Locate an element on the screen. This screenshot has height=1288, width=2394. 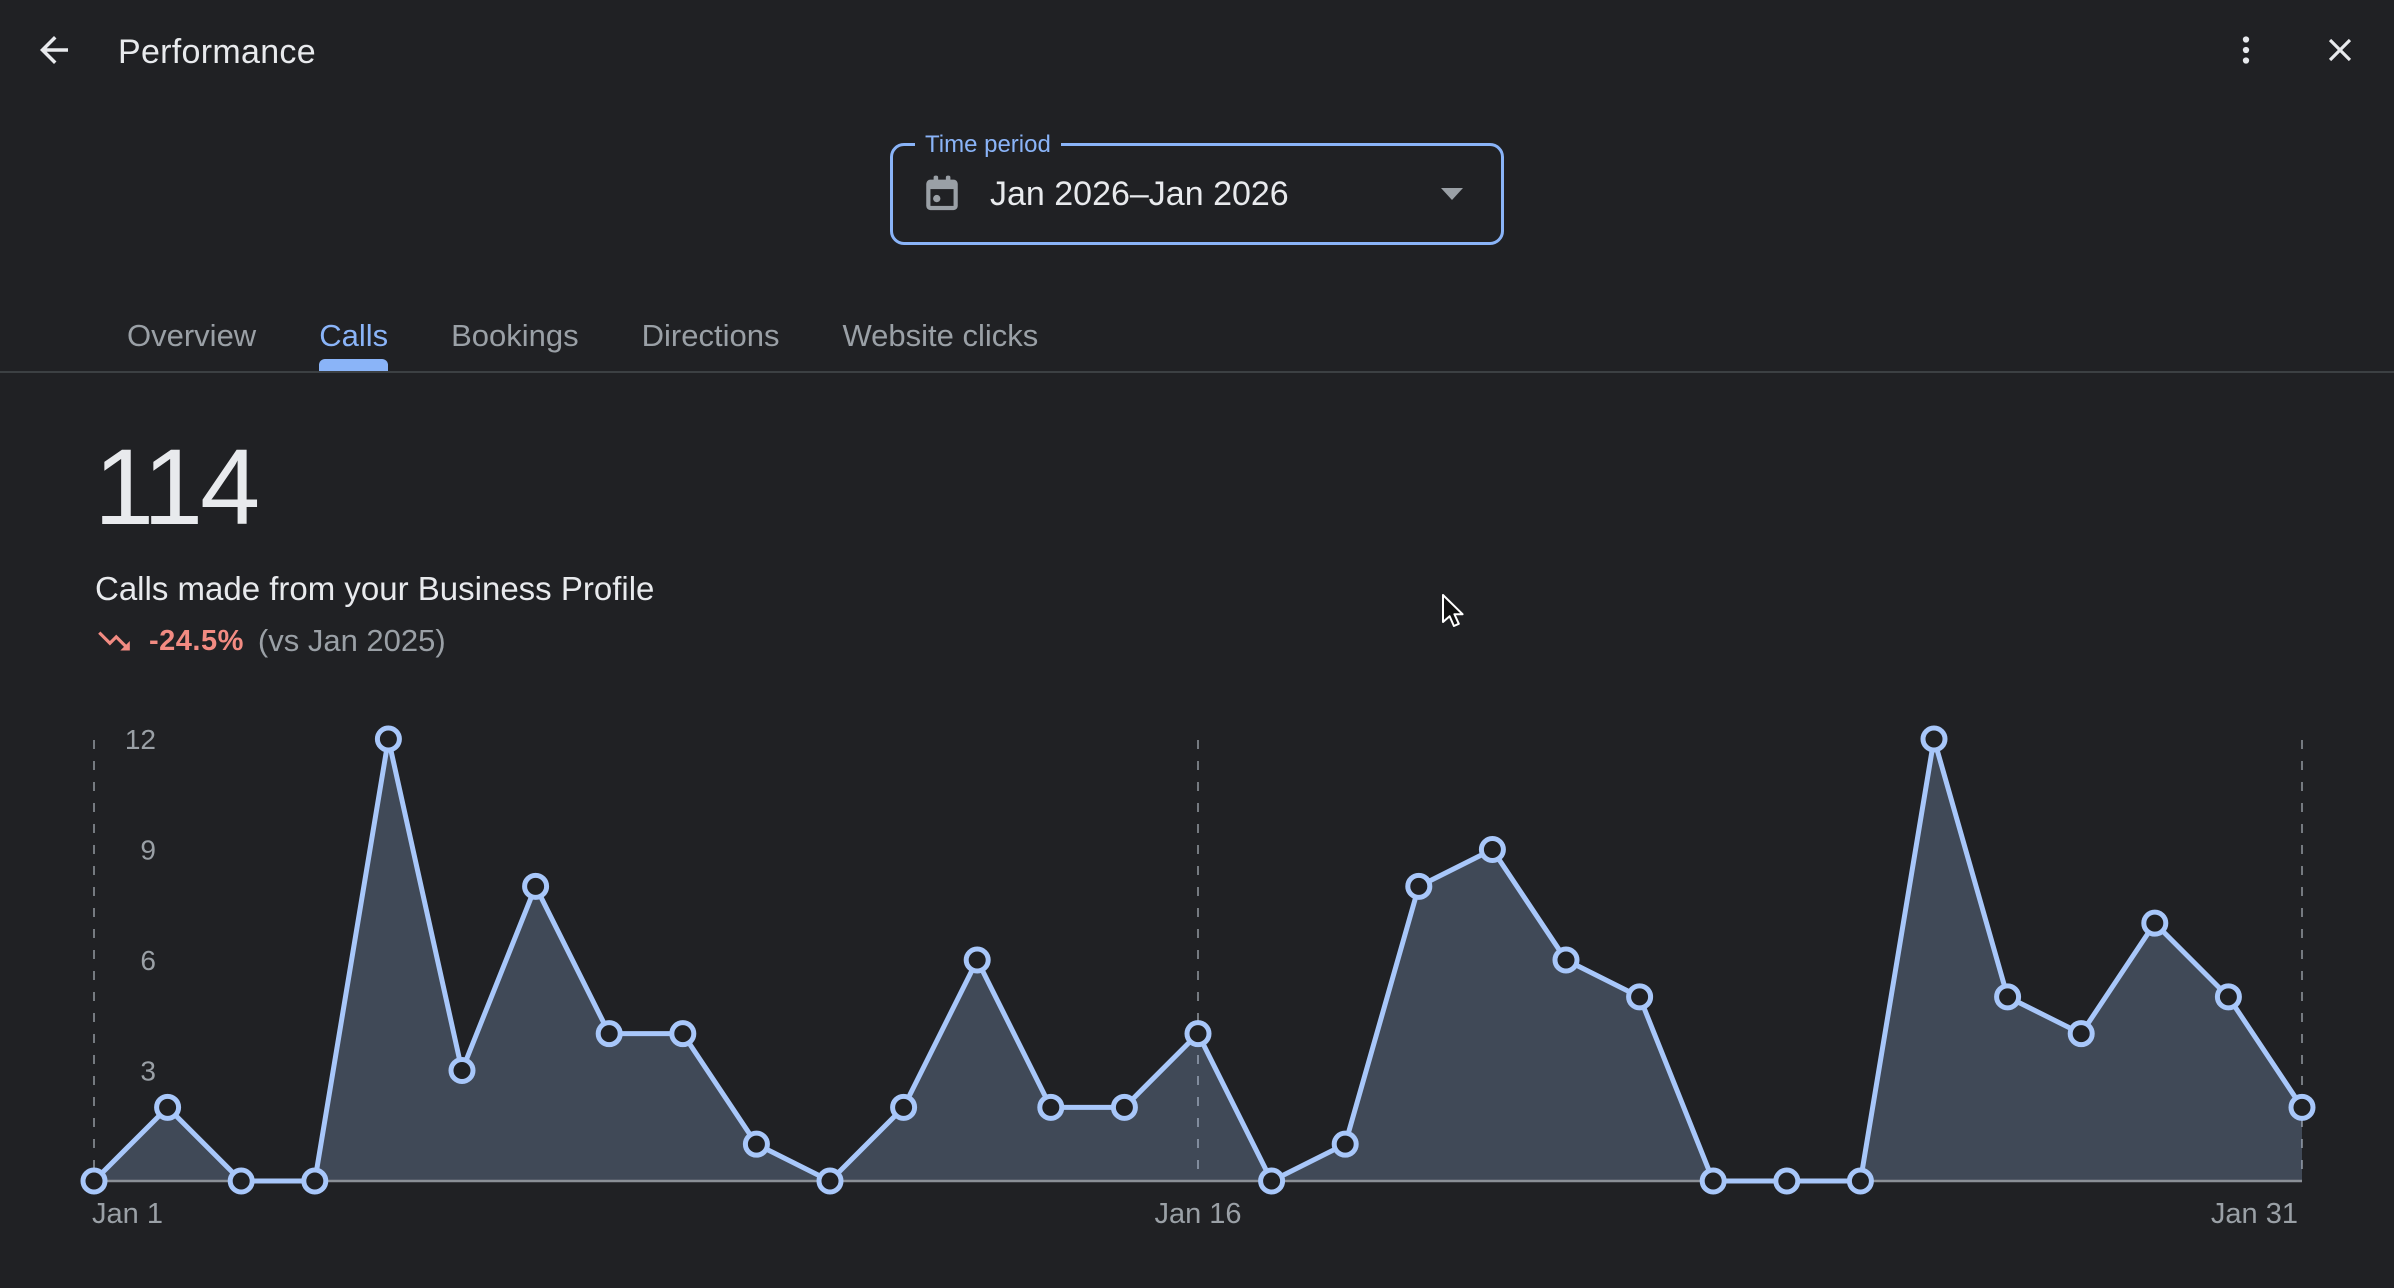
x-axis-label: Jan 1 is located at coordinates (127, 1214).